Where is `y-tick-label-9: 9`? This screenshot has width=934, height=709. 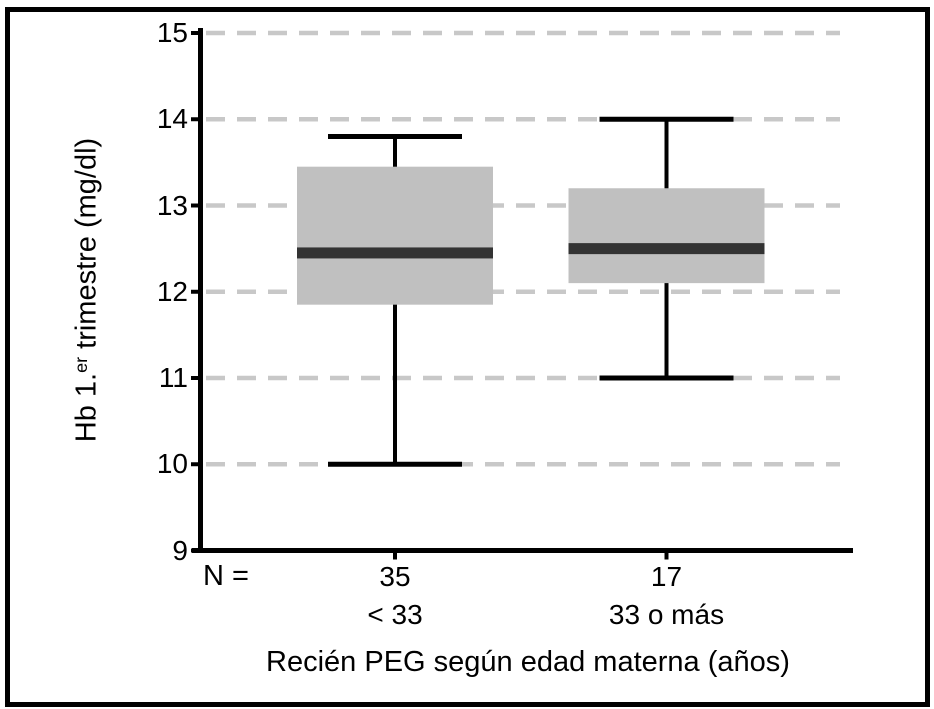
y-tick-label-9: 9 is located at coordinates (180, 550).